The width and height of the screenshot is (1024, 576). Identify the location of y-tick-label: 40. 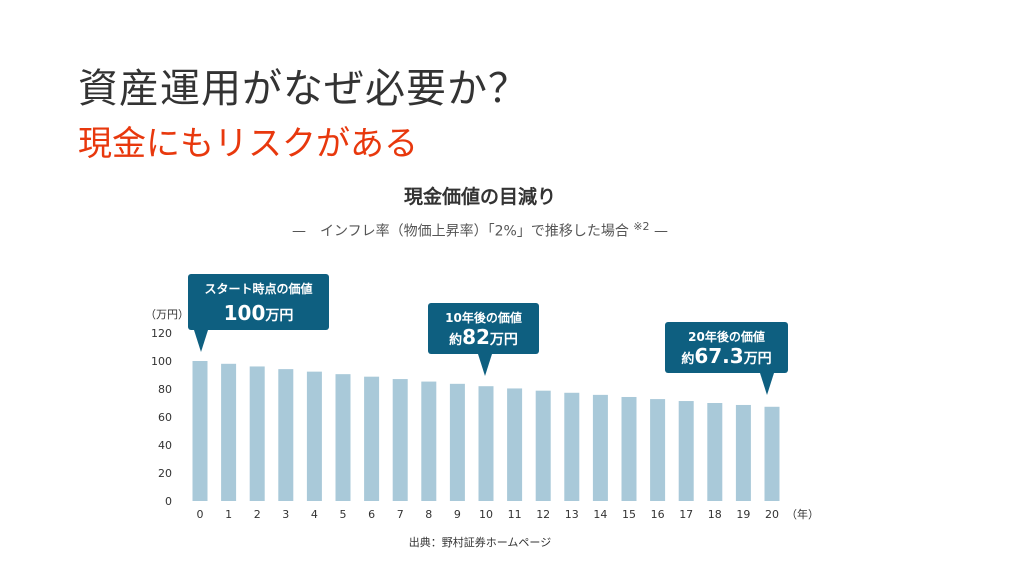
(165, 445).